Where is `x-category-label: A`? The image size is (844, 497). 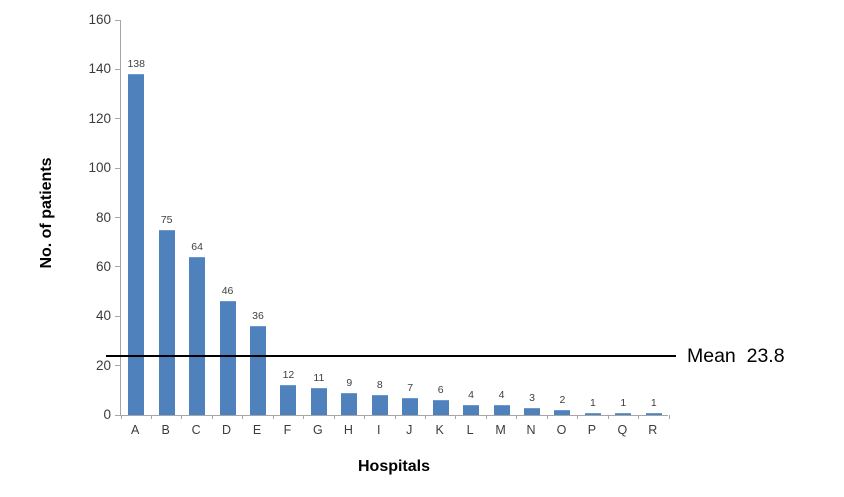
x-category-label: A is located at coordinates (135, 430).